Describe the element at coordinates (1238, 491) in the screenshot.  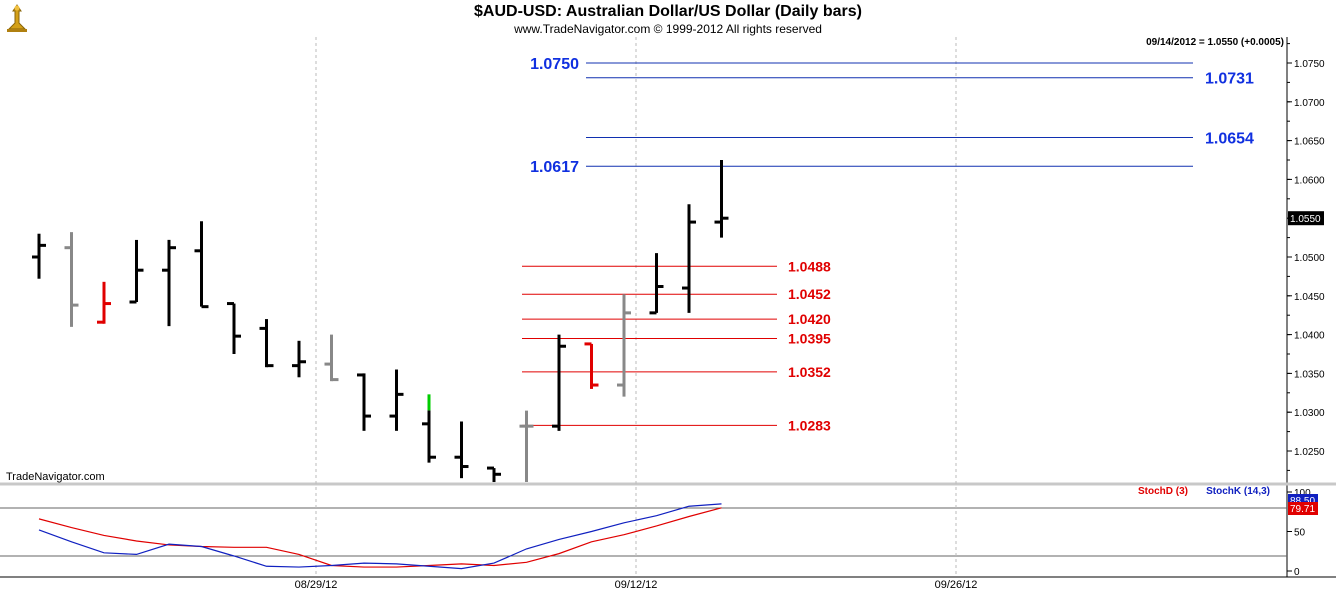
I see `legend-stoch-k: StochK (14,3)` at that location.